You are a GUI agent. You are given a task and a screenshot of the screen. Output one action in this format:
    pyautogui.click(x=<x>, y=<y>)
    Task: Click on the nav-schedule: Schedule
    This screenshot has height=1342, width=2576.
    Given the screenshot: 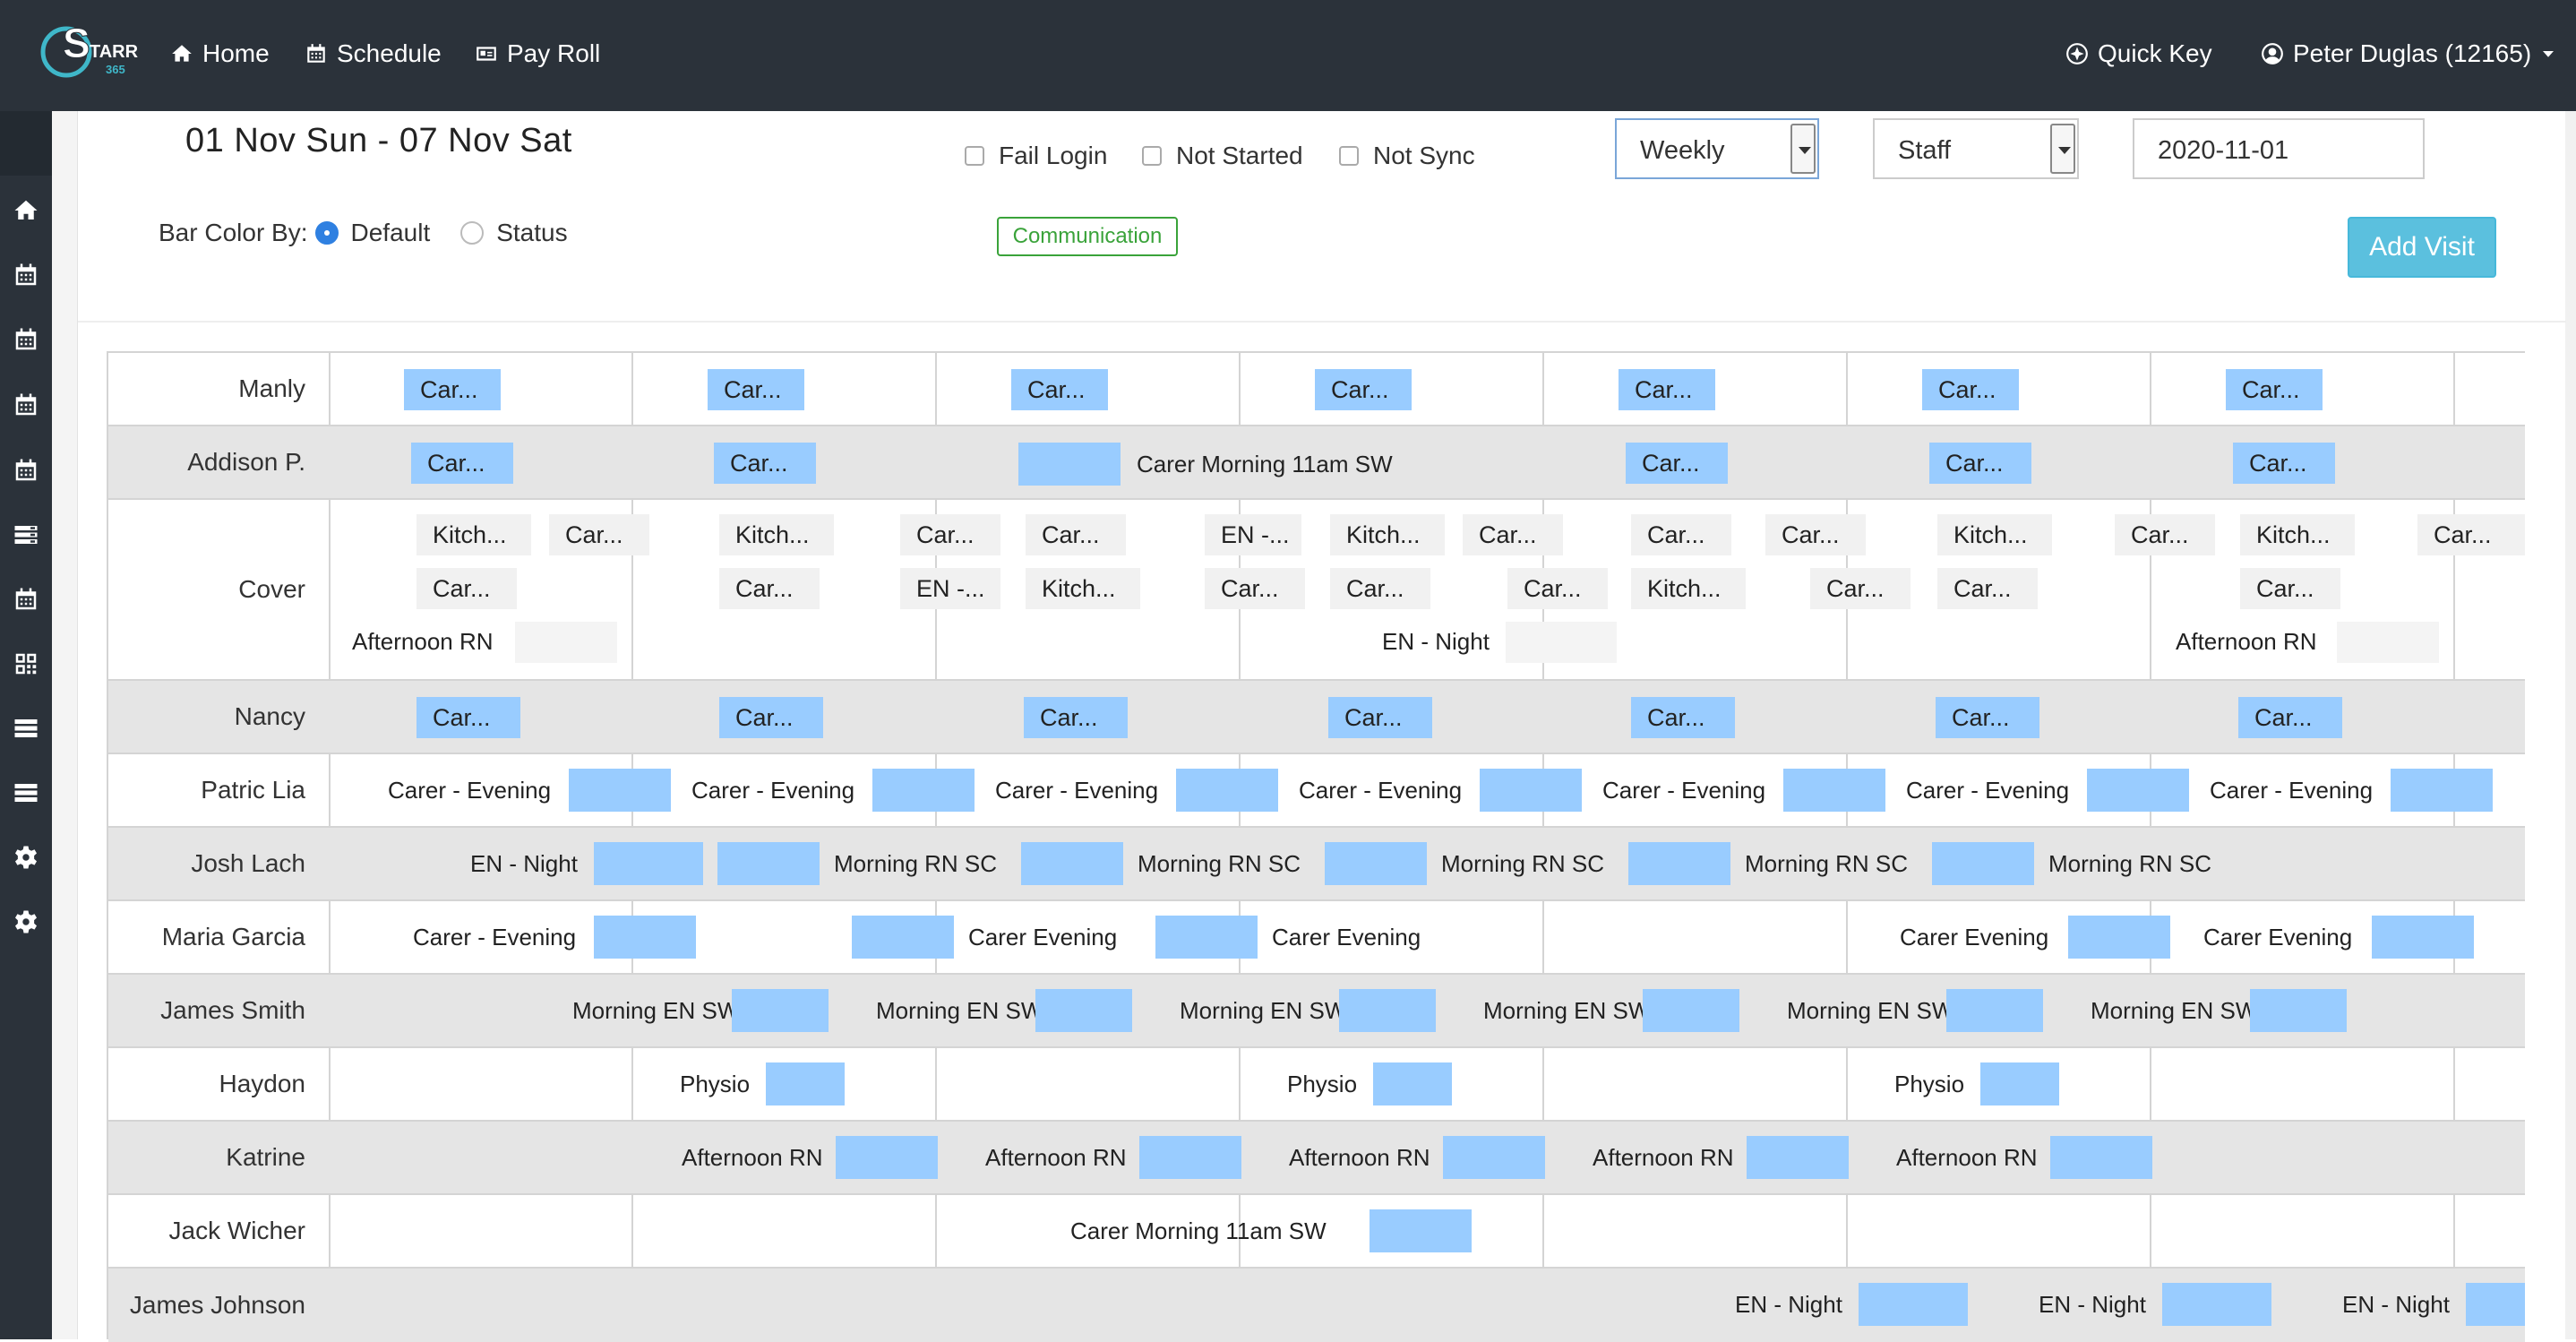 What is the action you would take?
    pyautogui.click(x=373, y=53)
    